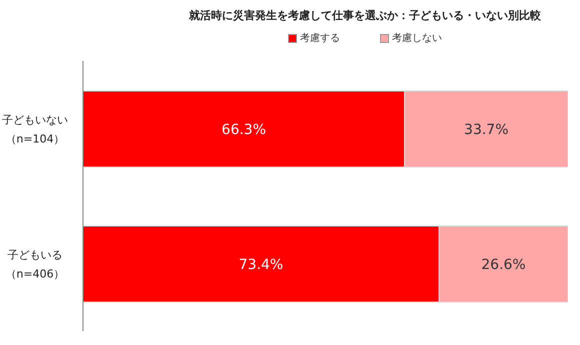 The height and width of the screenshot is (345, 580). What do you see at coordinates (35, 264) in the screenshot?
I see `y-tick-label: 子どもいる（n=406）` at bounding box center [35, 264].